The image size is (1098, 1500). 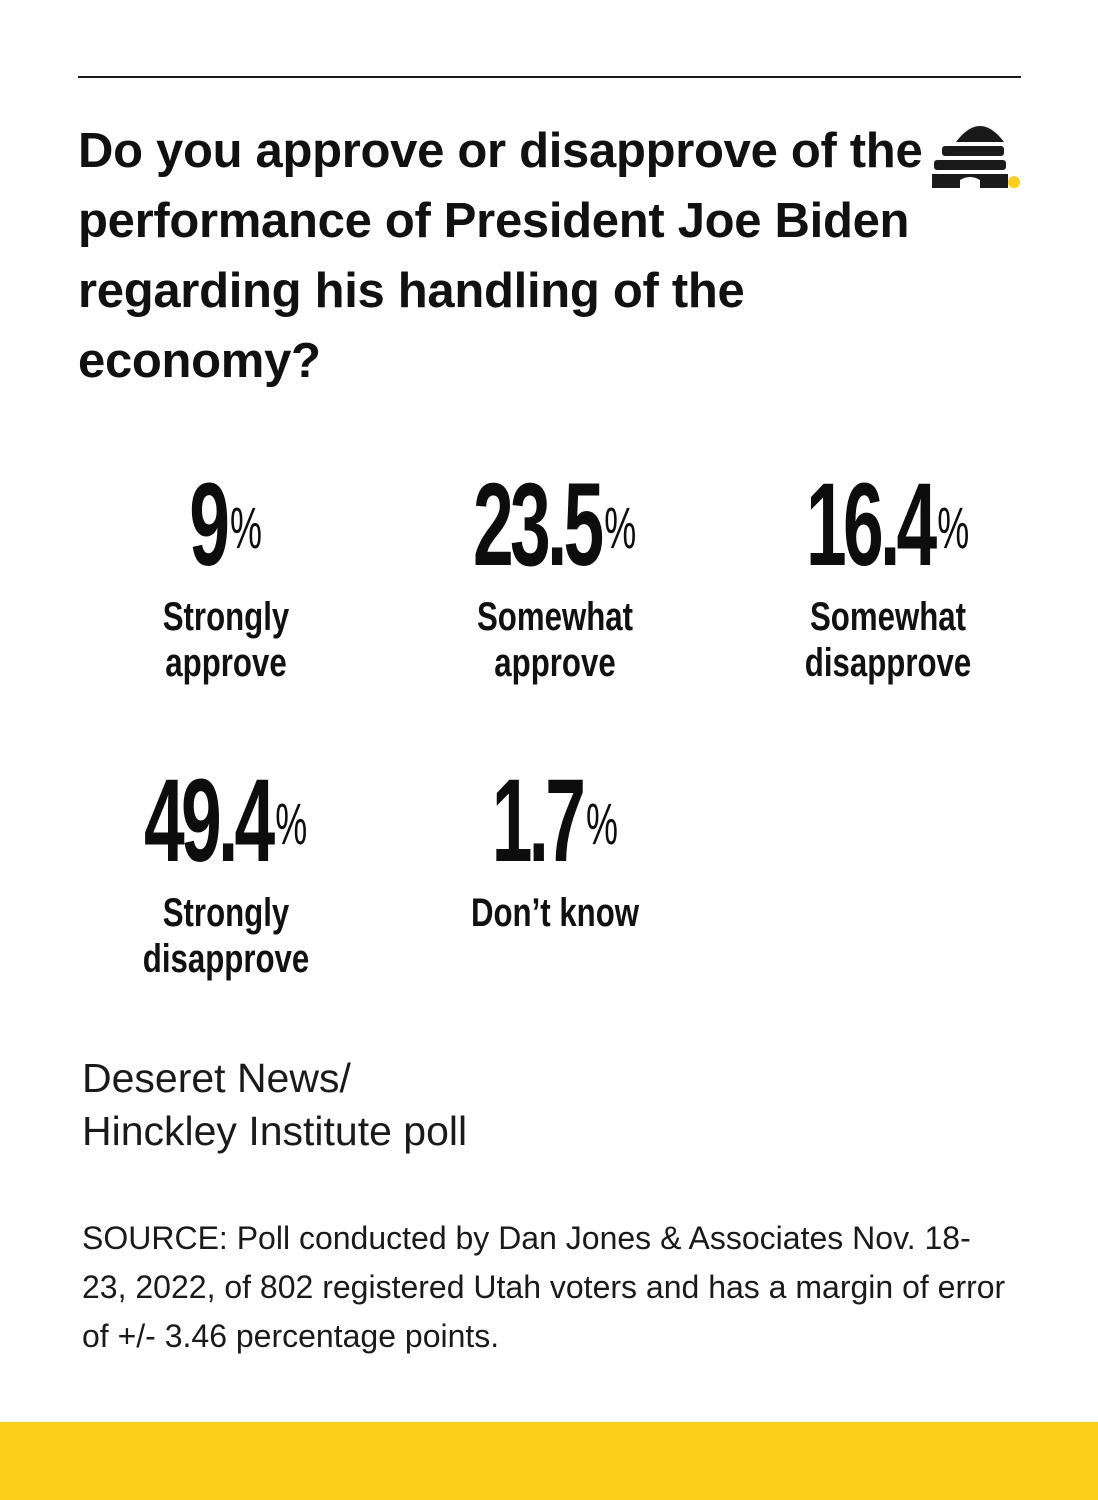 I want to click on beehive-base, so click(x=970, y=181).